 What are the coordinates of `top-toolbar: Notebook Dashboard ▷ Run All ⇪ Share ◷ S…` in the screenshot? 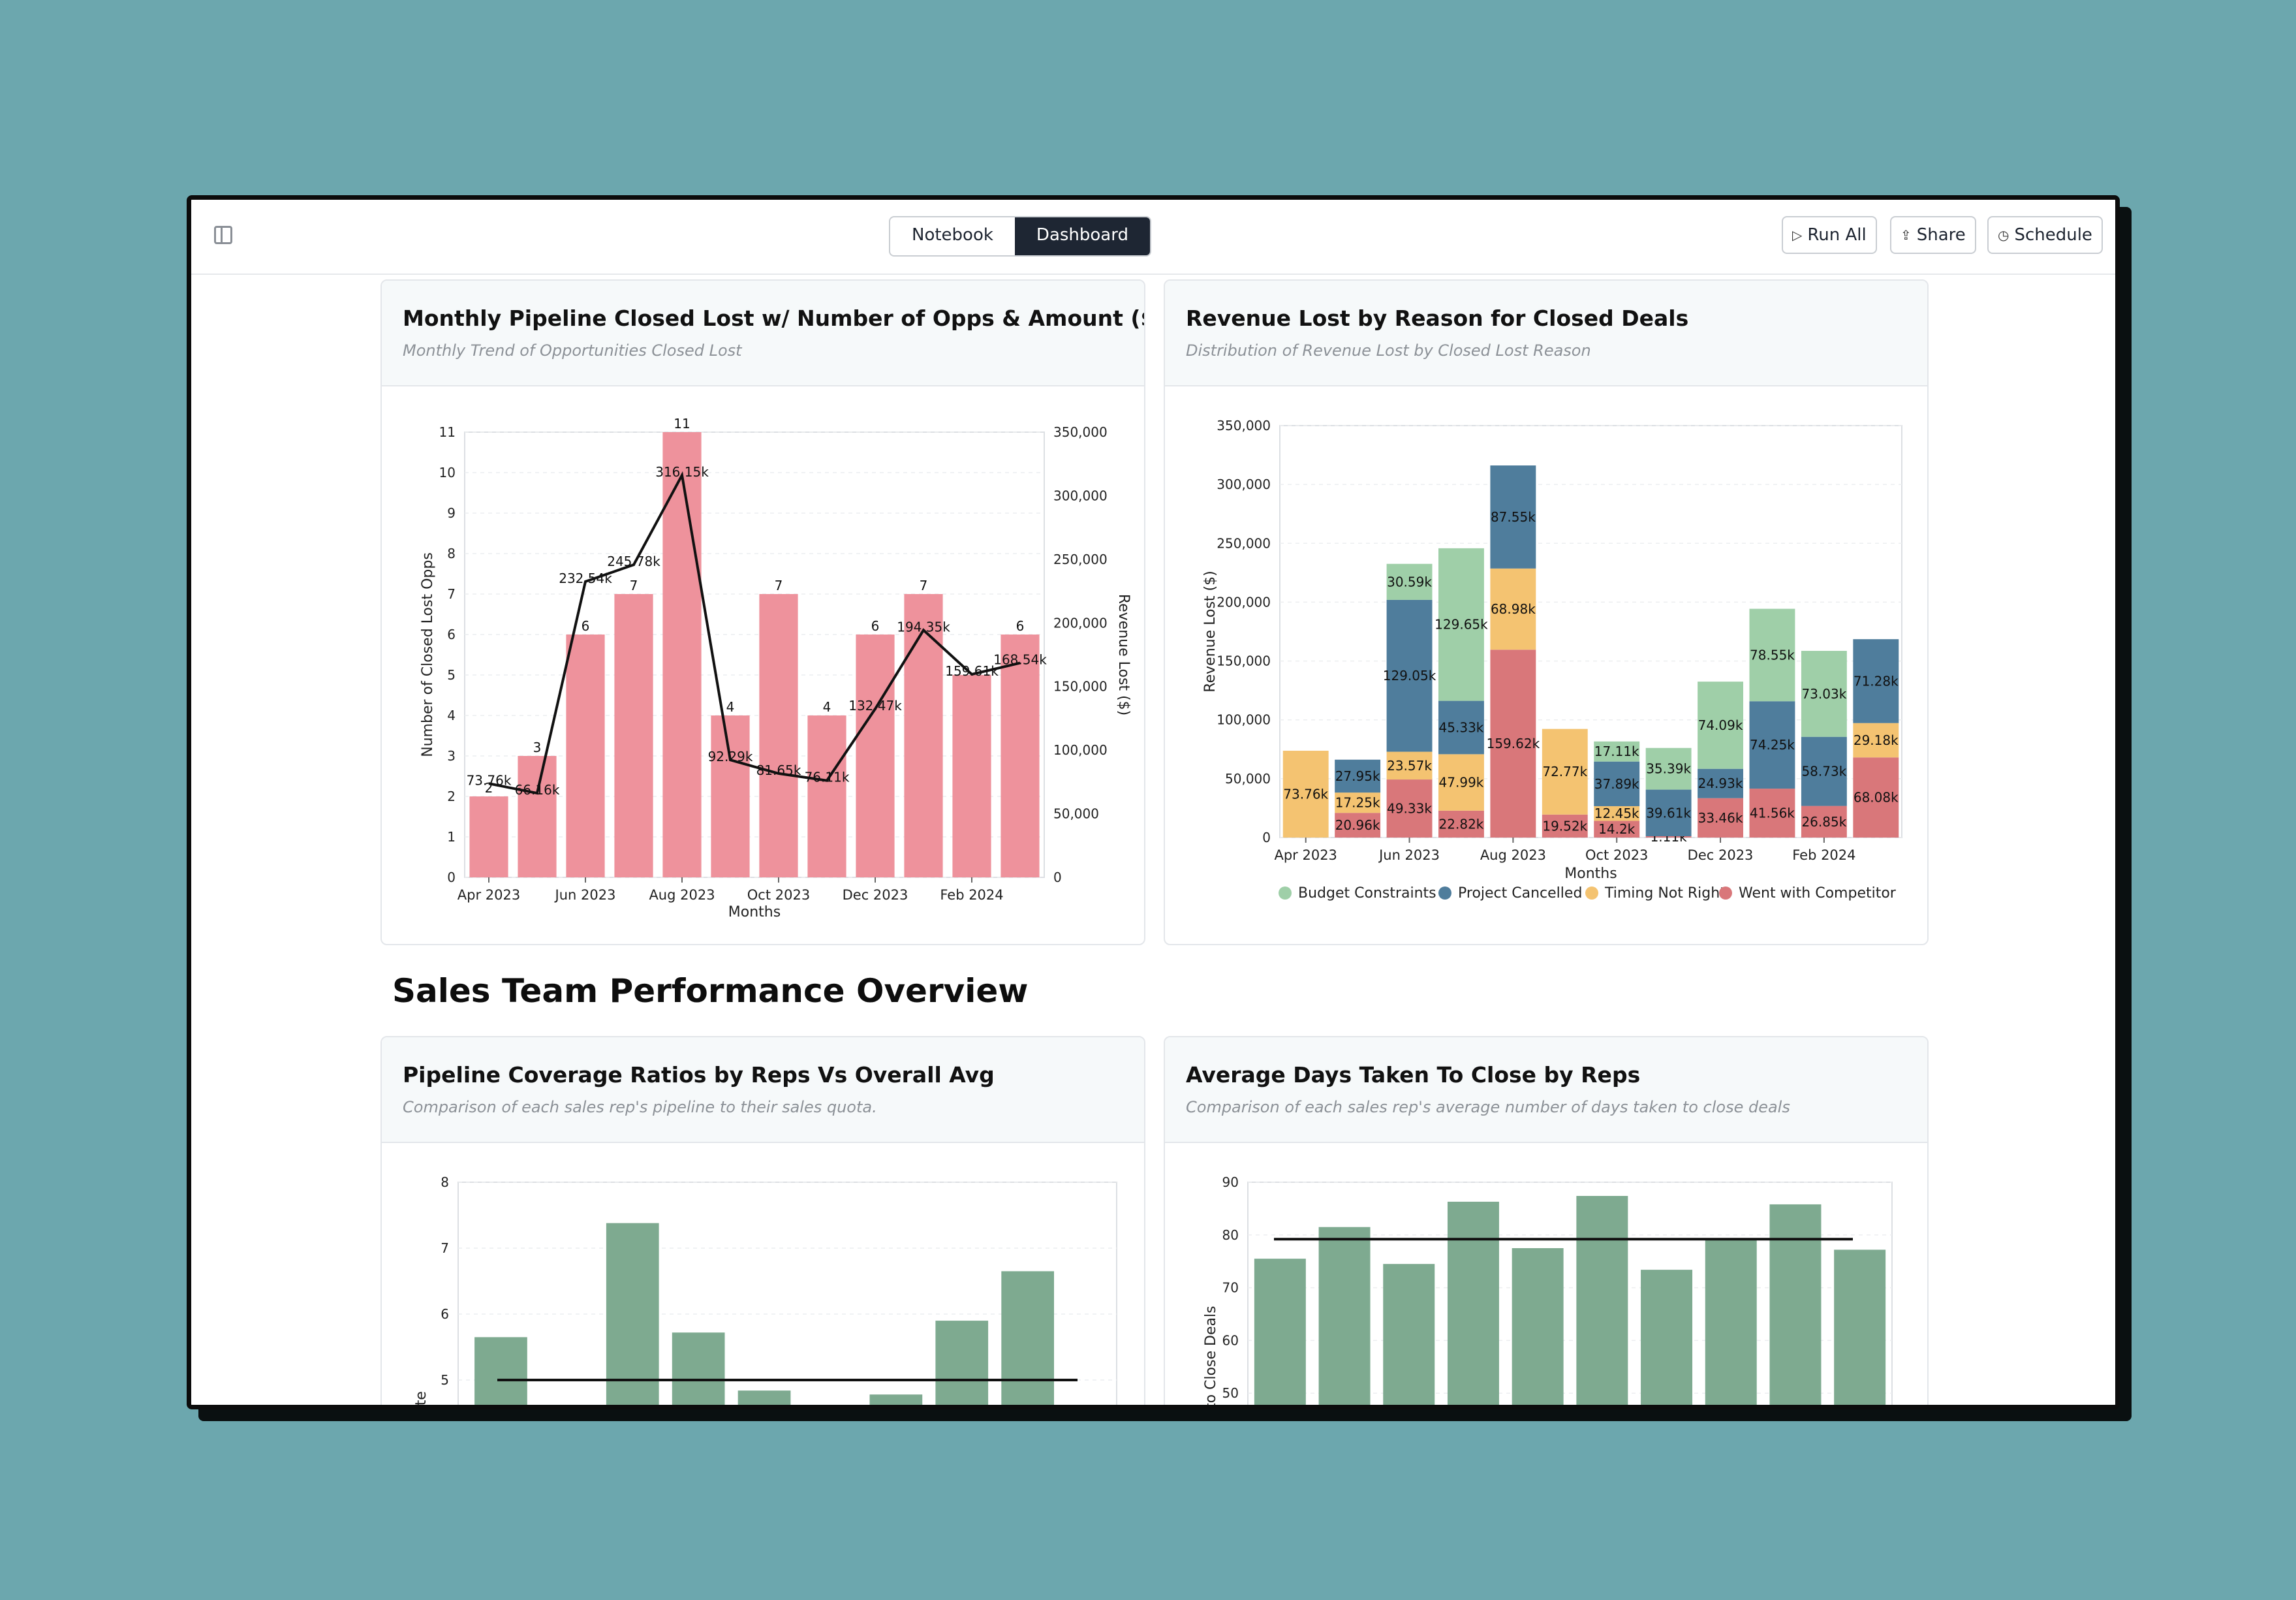 It's located at (1153, 237).